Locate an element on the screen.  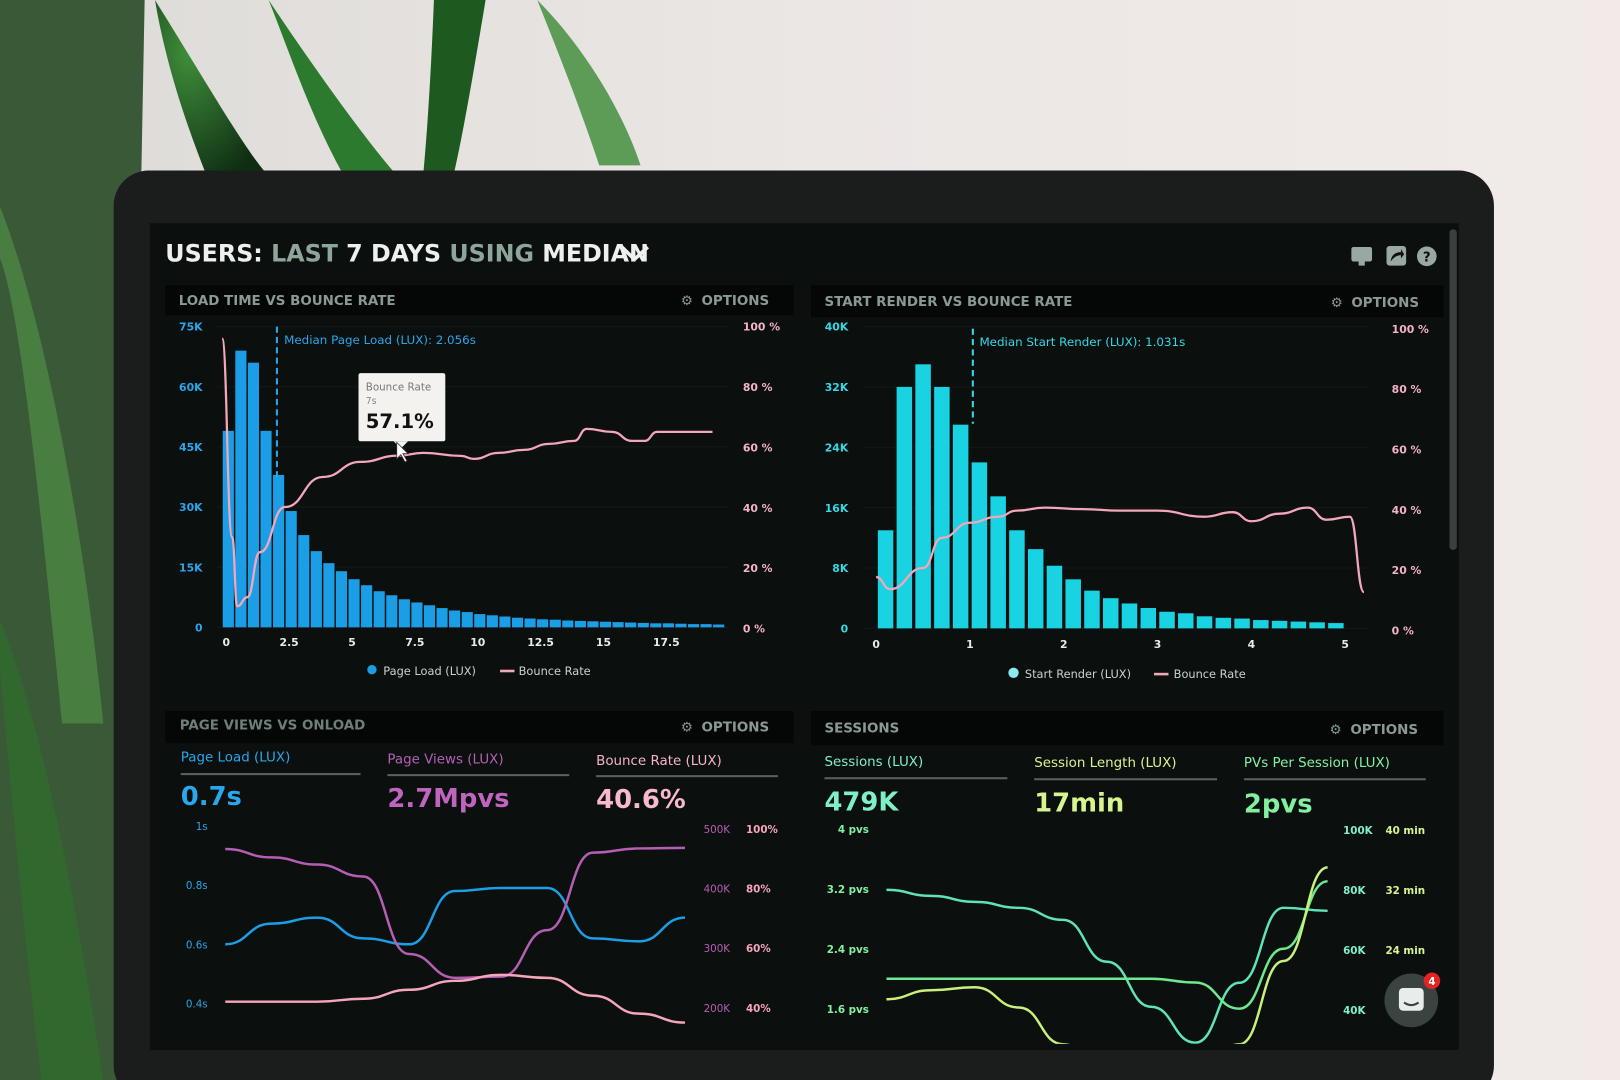
metric-label: Bounce Rate (LUX) is located at coordinates (659, 761).